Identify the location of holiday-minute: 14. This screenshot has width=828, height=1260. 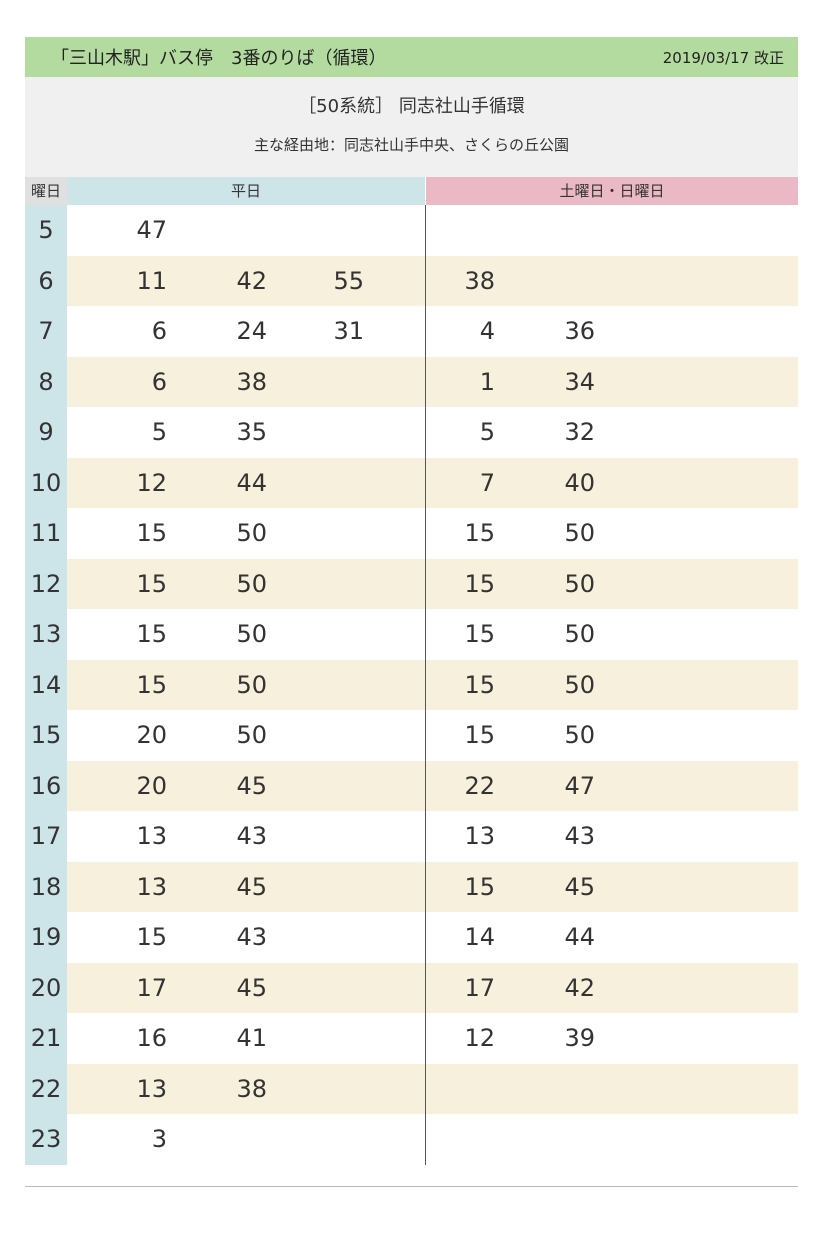
(479, 937).